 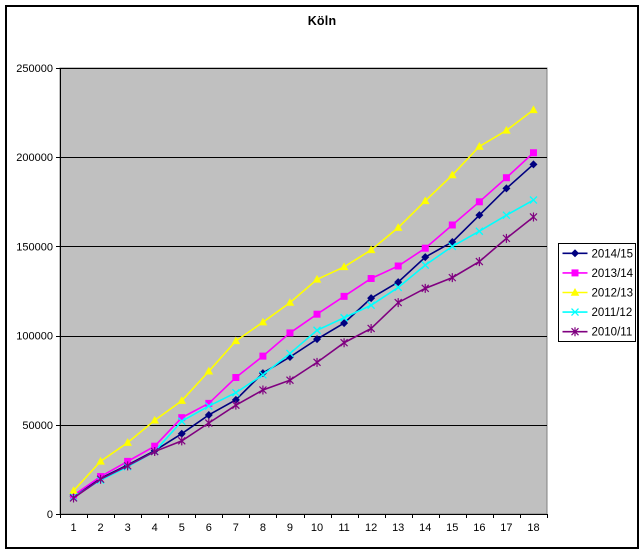 I want to click on legend-entry-2013-14: 2013/14, so click(x=598, y=274).